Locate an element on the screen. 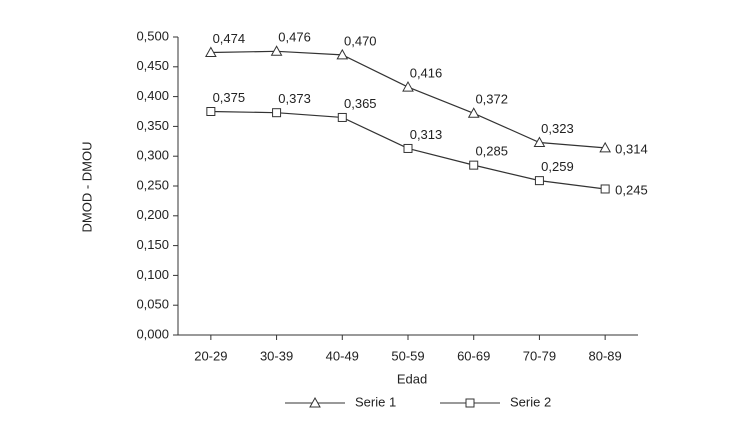  legend-label: Serie 2 is located at coordinates (530, 401).